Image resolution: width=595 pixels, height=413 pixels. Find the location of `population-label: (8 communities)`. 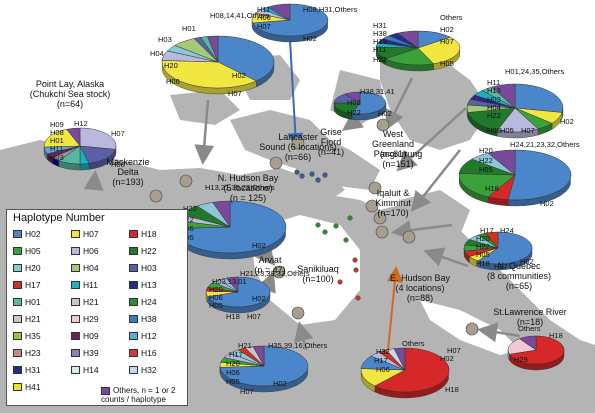

population-label: (8 communities) is located at coordinates (519, 276).